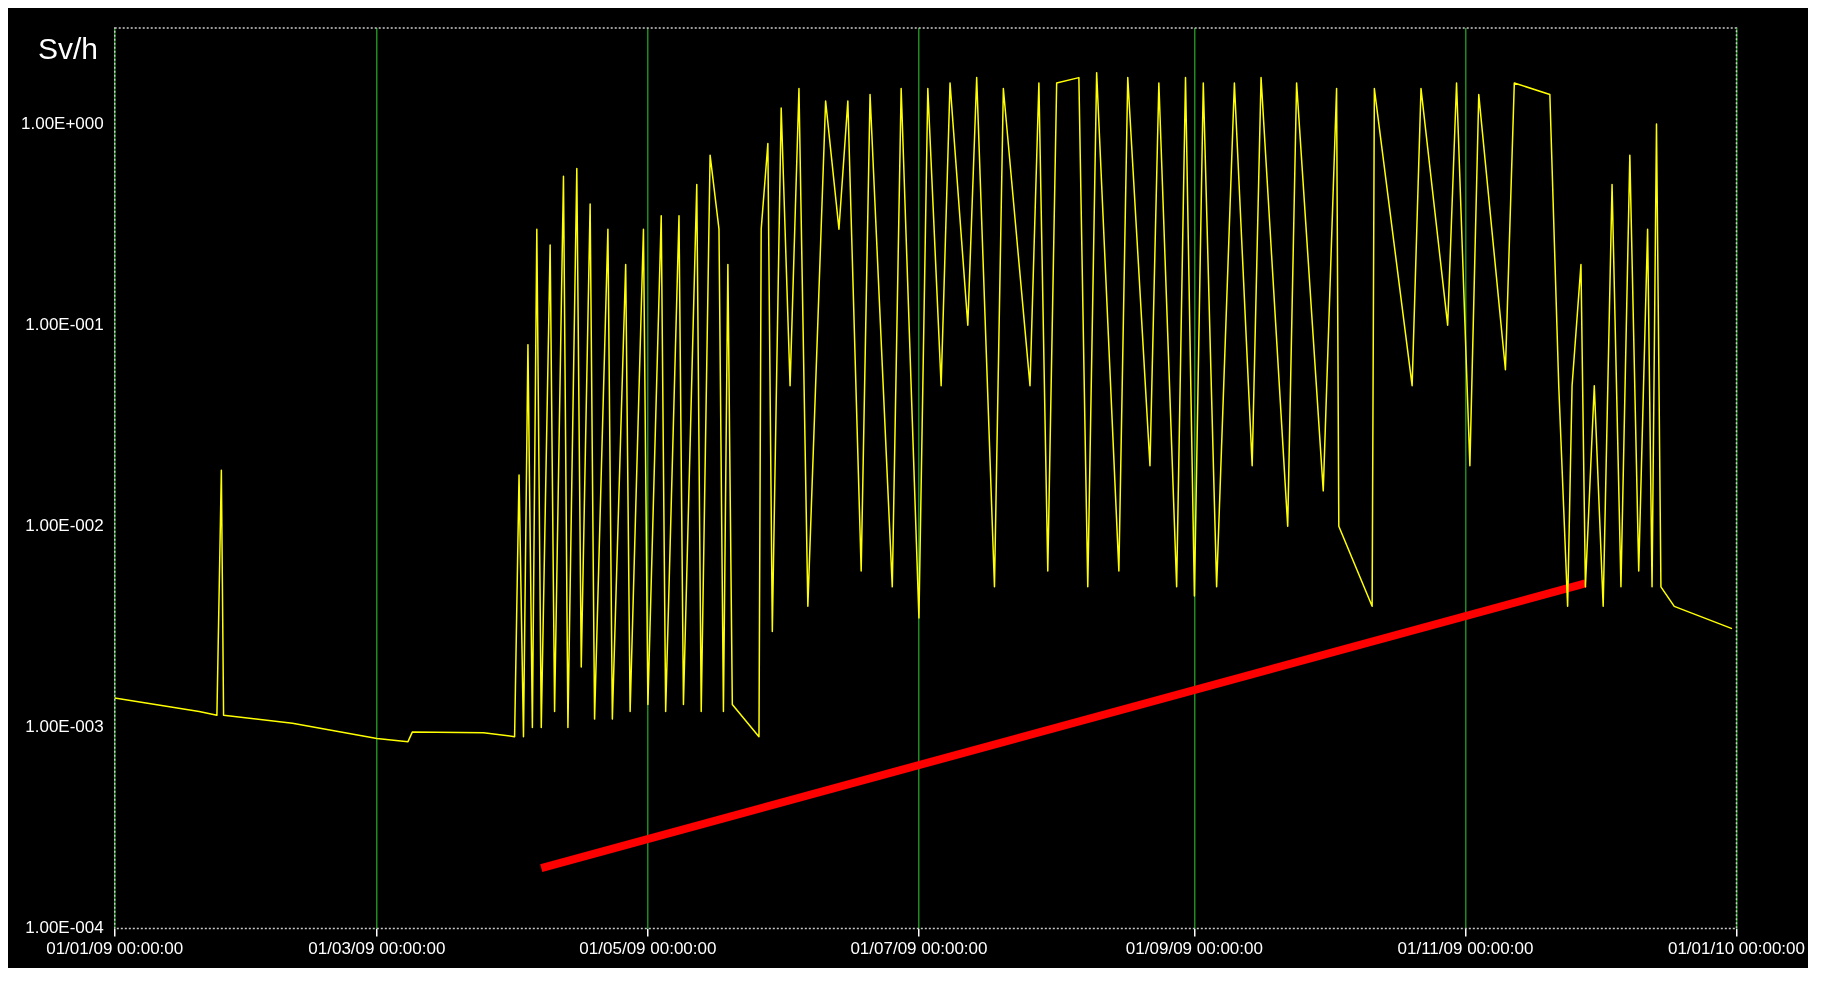  Describe the element at coordinates (64, 324) in the screenshot. I see `y-tick-label: 1.00E-001` at that location.